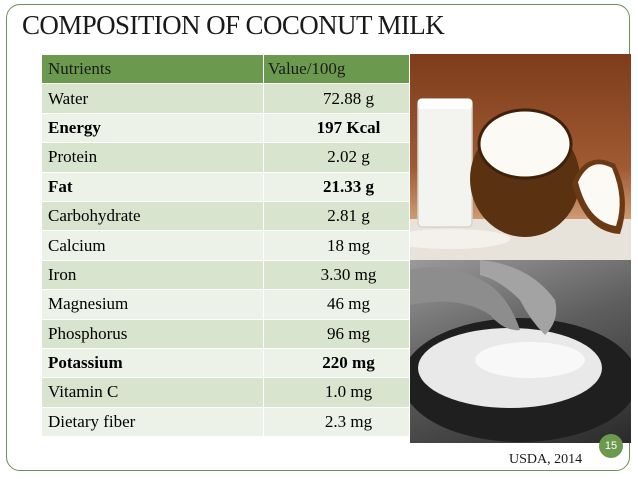 This screenshot has width=638, height=479. What do you see at coordinates (336, 363) in the screenshot?
I see `nutrient-value: 220 mg` at bounding box center [336, 363].